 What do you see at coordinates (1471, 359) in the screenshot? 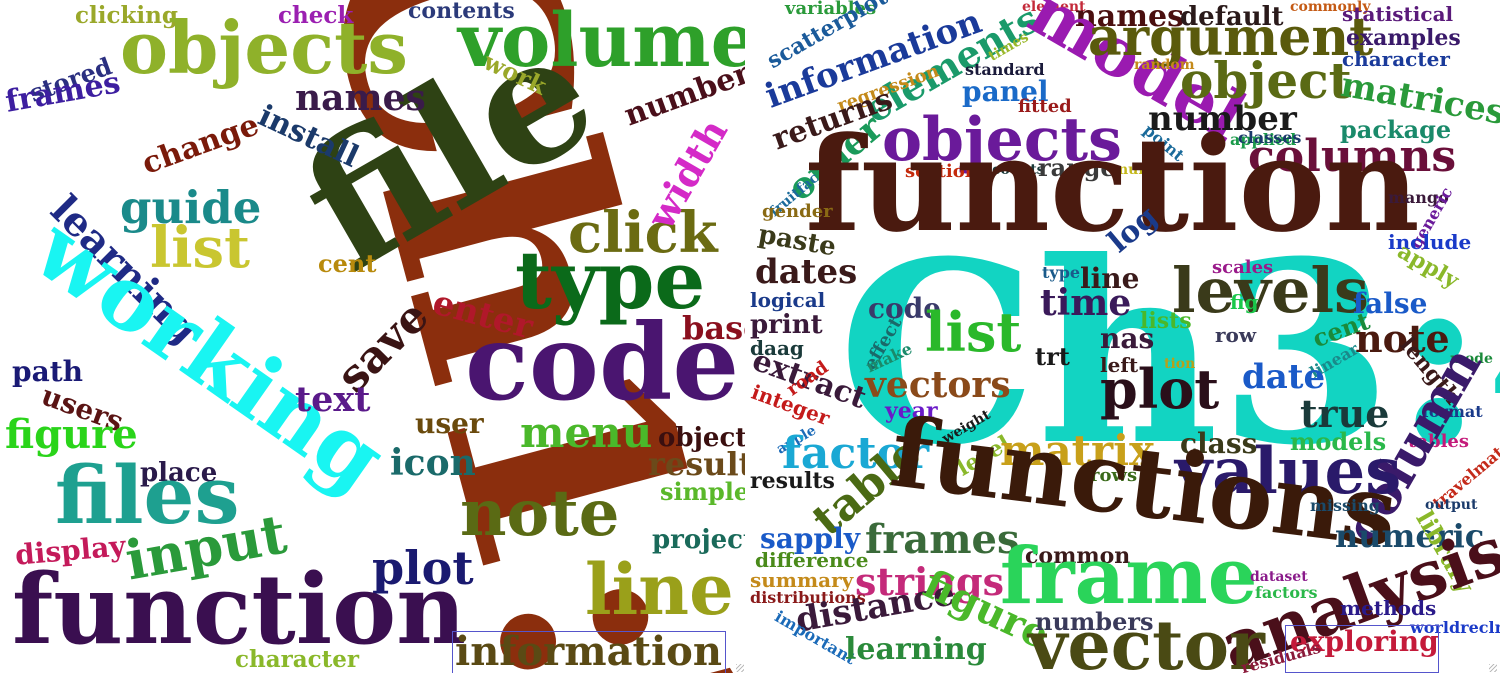
I see `word-mode: mode` at bounding box center [1471, 359].